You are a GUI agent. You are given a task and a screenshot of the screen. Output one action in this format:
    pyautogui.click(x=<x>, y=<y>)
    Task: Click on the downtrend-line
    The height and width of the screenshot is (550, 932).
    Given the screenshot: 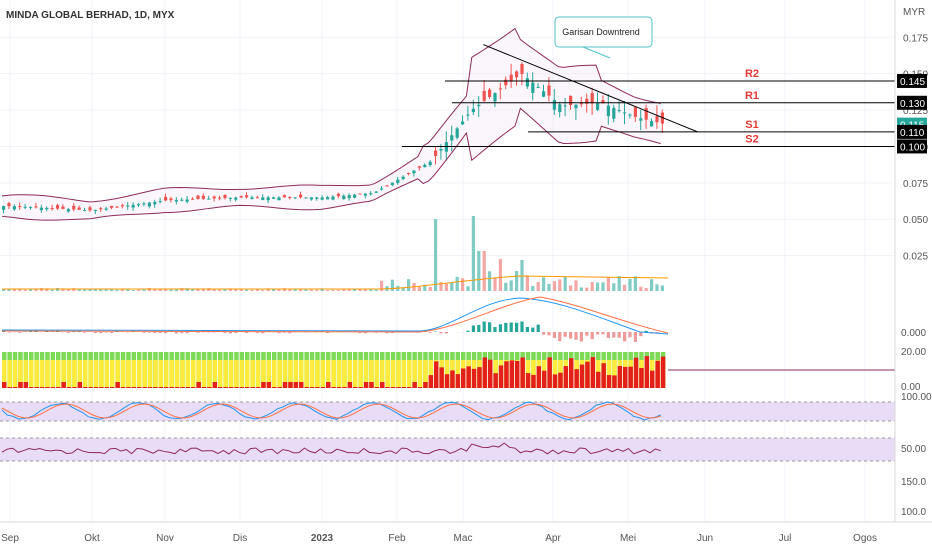 What is the action you would take?
    pyautogui.click(x=590, y=88)
    